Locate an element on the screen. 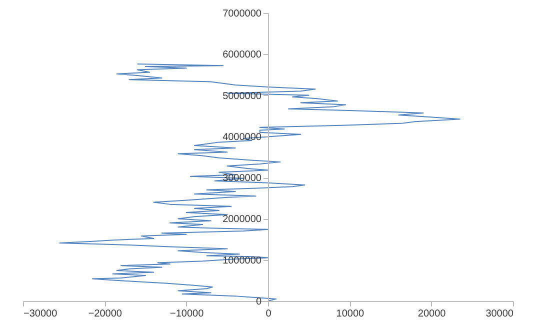  x-tick-label: 10000 is located at coordinates (350, 314).